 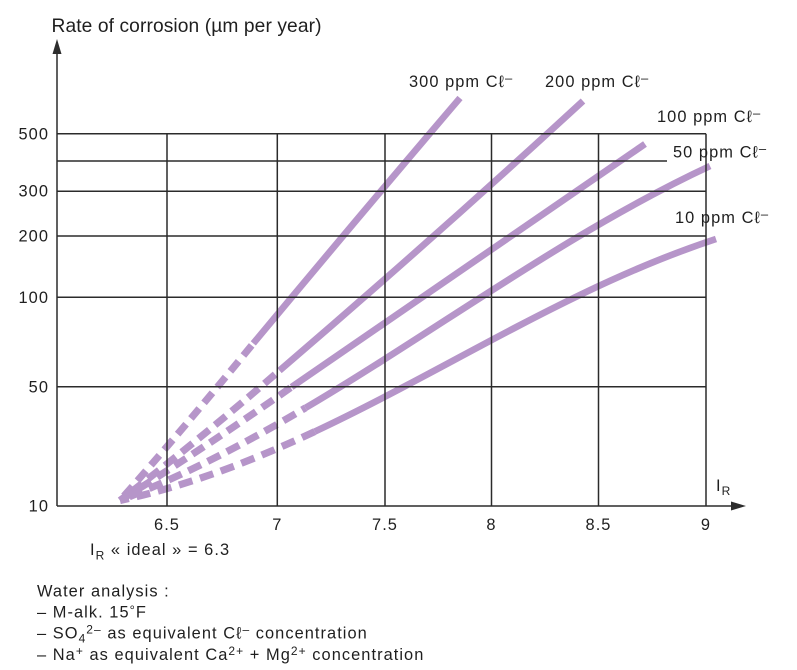 I want to click on svg-text:Rate of corrosion (µm per year: Rate of corrosion (µm per year), so click(x=187, y=26).